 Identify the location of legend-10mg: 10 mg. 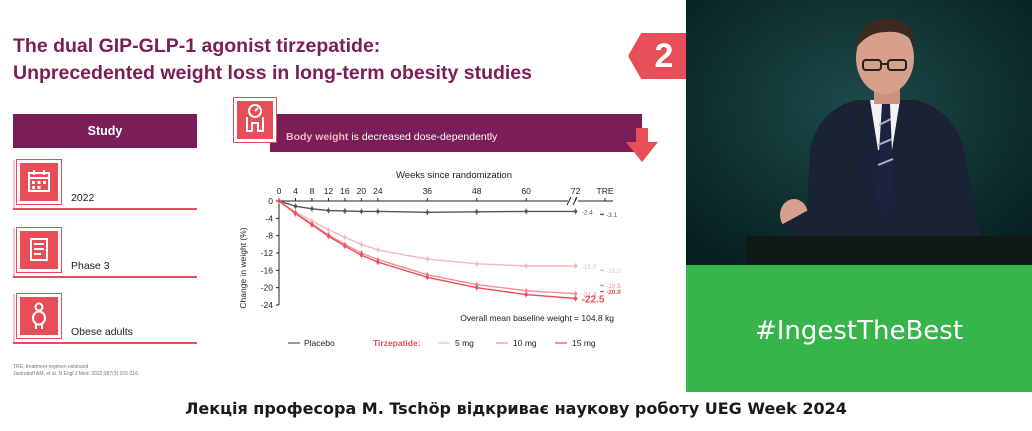
(525, 343).